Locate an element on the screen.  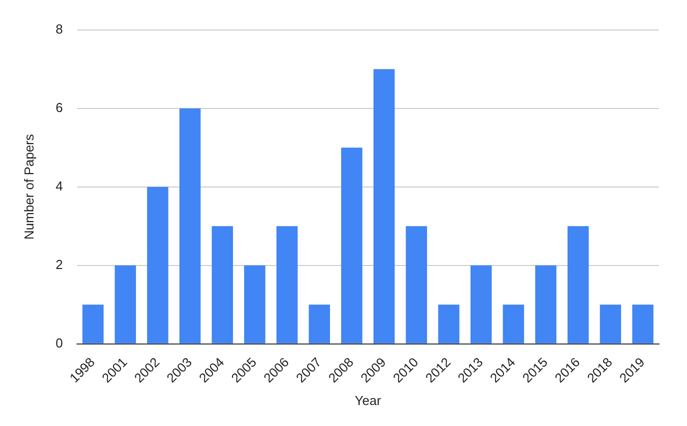
y-tick-label: 8 is located at coordinates (59, 28).